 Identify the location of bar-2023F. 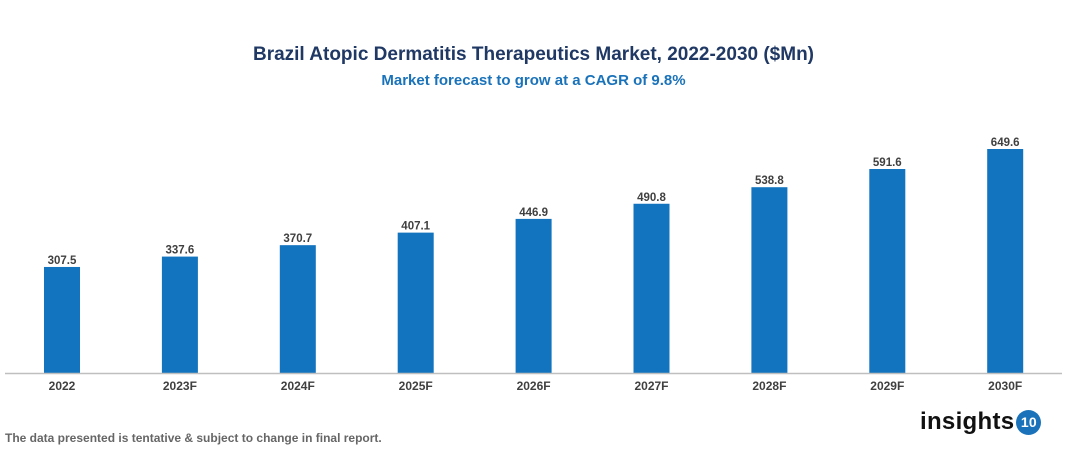
(179, 314).